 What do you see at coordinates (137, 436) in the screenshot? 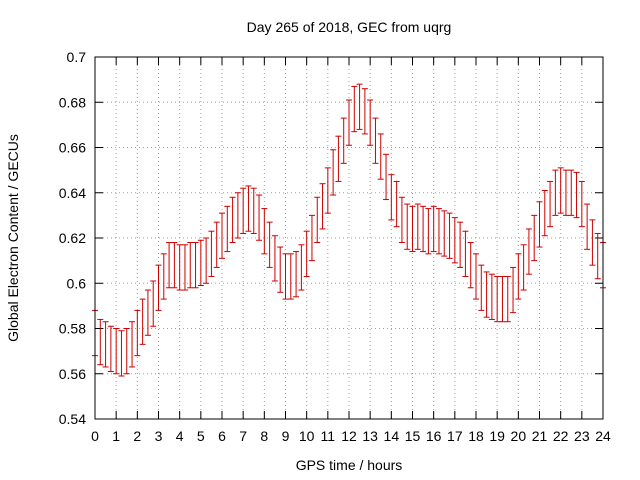
I see `x-tick-label: 2` at bounding box center [137, 436].